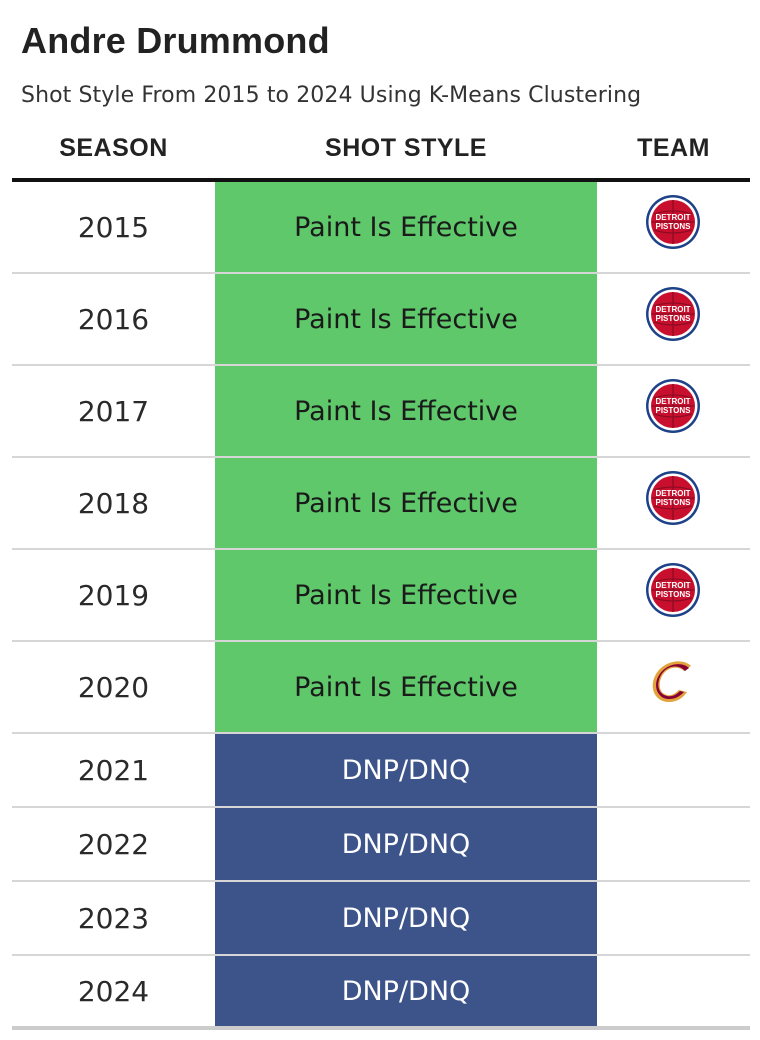 Image resolution: width=760 pixels, height=1040 pixels. I want to click on cavaliers-logo-icon, so click(671, 681).